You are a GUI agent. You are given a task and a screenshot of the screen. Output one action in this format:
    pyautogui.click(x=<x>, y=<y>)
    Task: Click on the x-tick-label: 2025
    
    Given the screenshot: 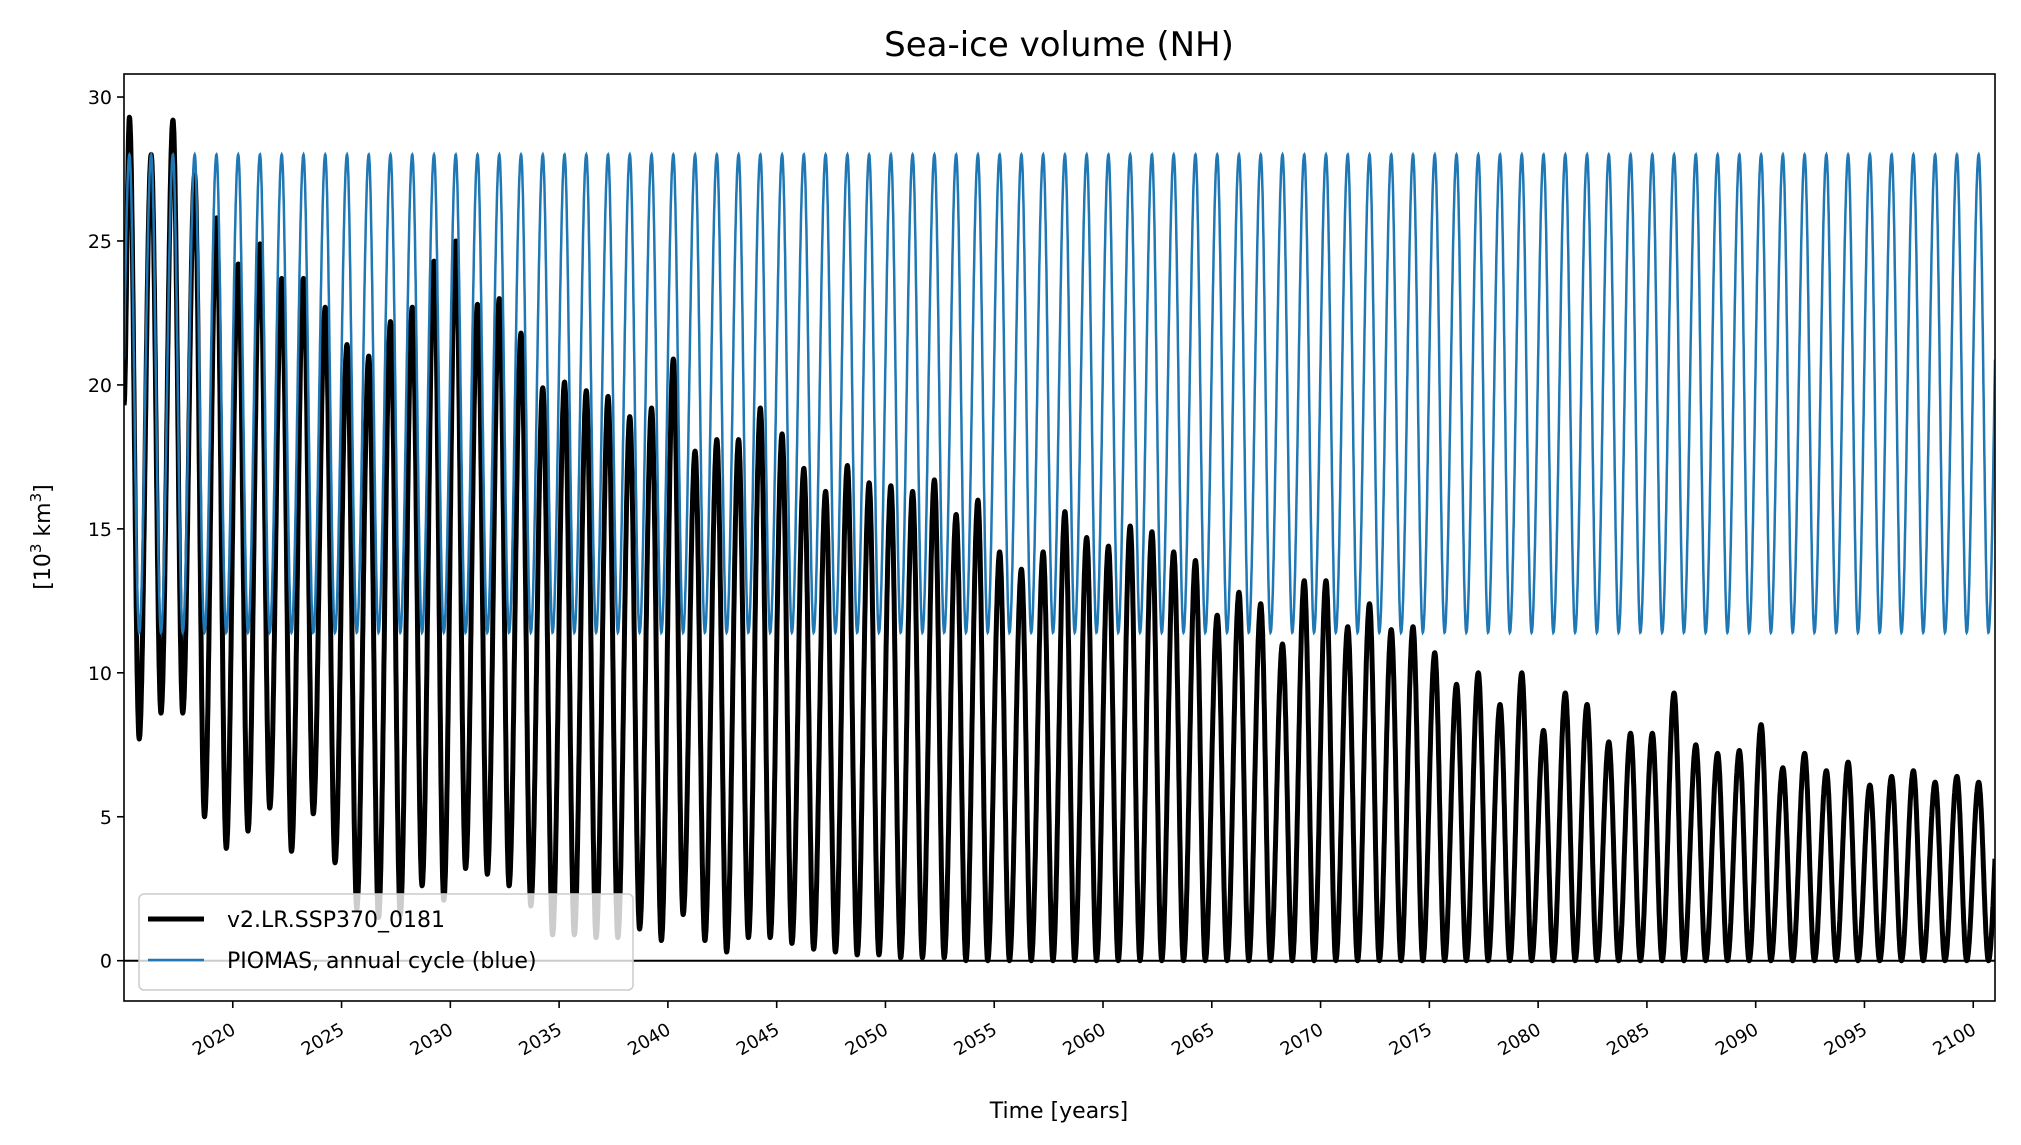 What is the action you would take?
    pyautogui.click(x=323, y=1039)
    